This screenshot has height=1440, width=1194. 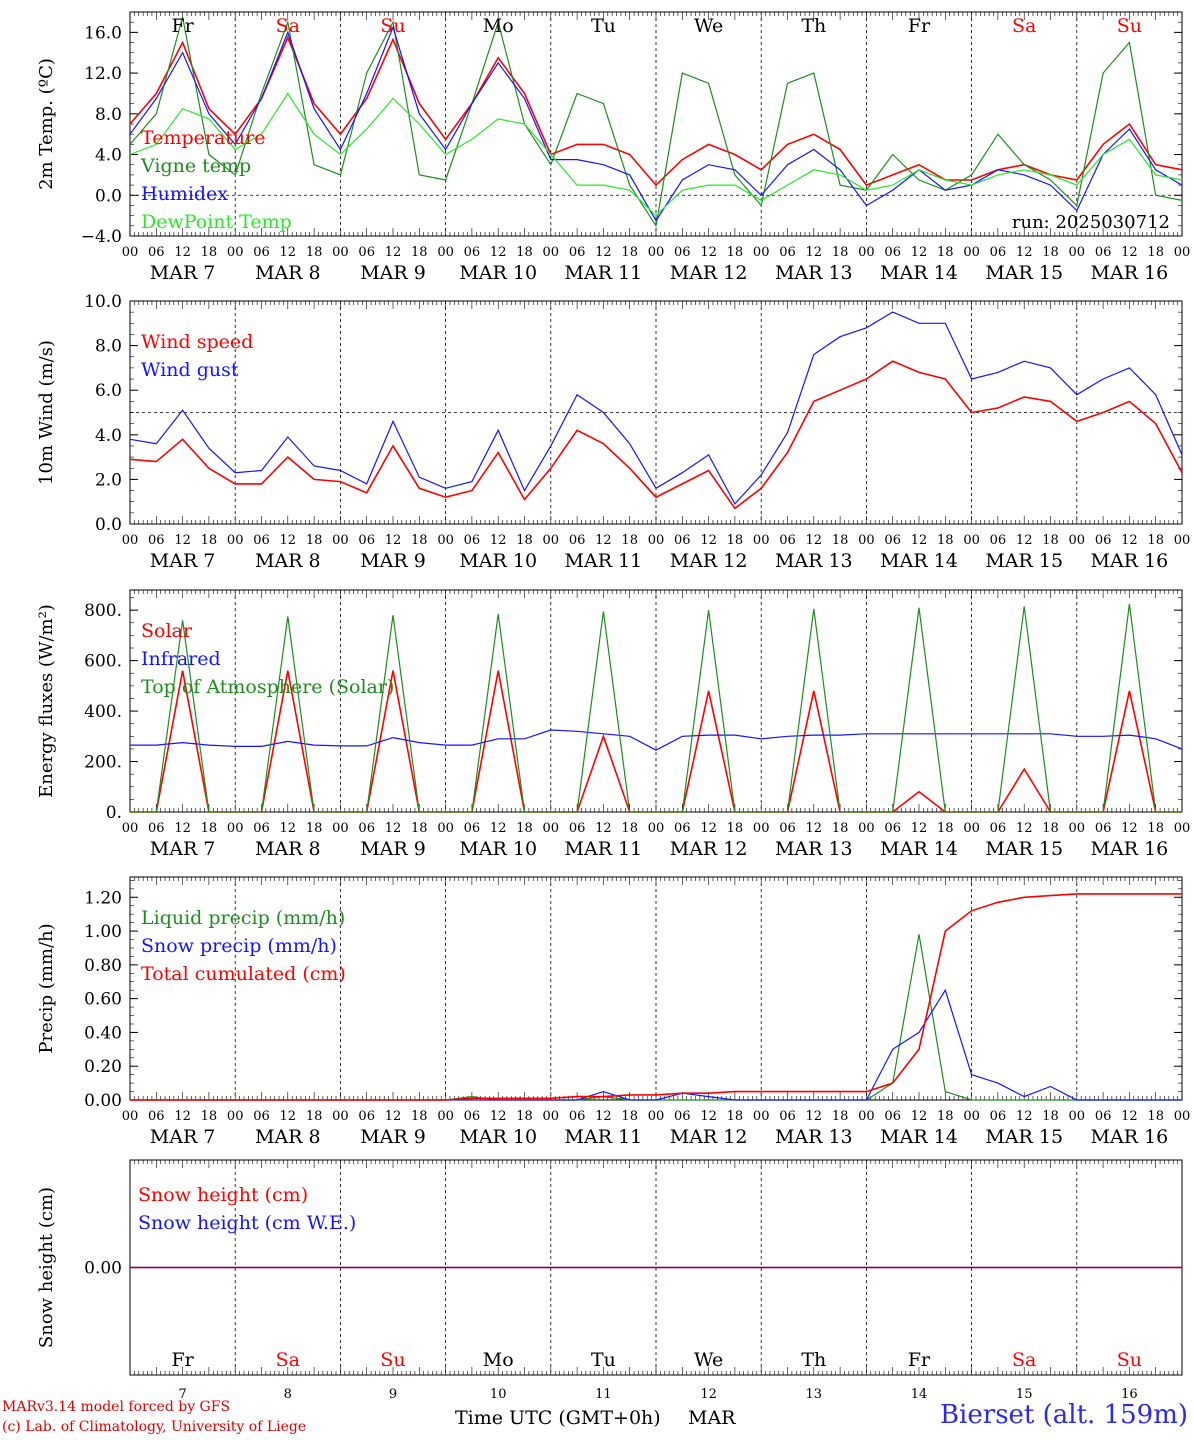 I want to click on date-label: MAR 11, so click(x=604, y=561).